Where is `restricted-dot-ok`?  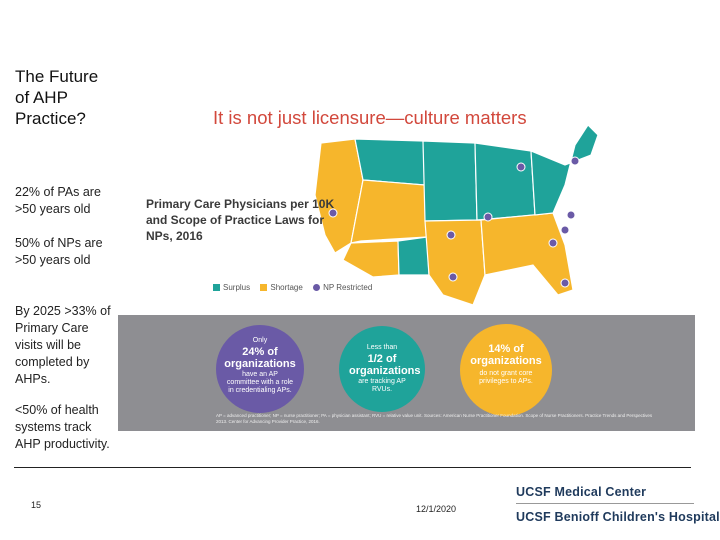 restricted-dot-ok is located at coordinates (451, 235).